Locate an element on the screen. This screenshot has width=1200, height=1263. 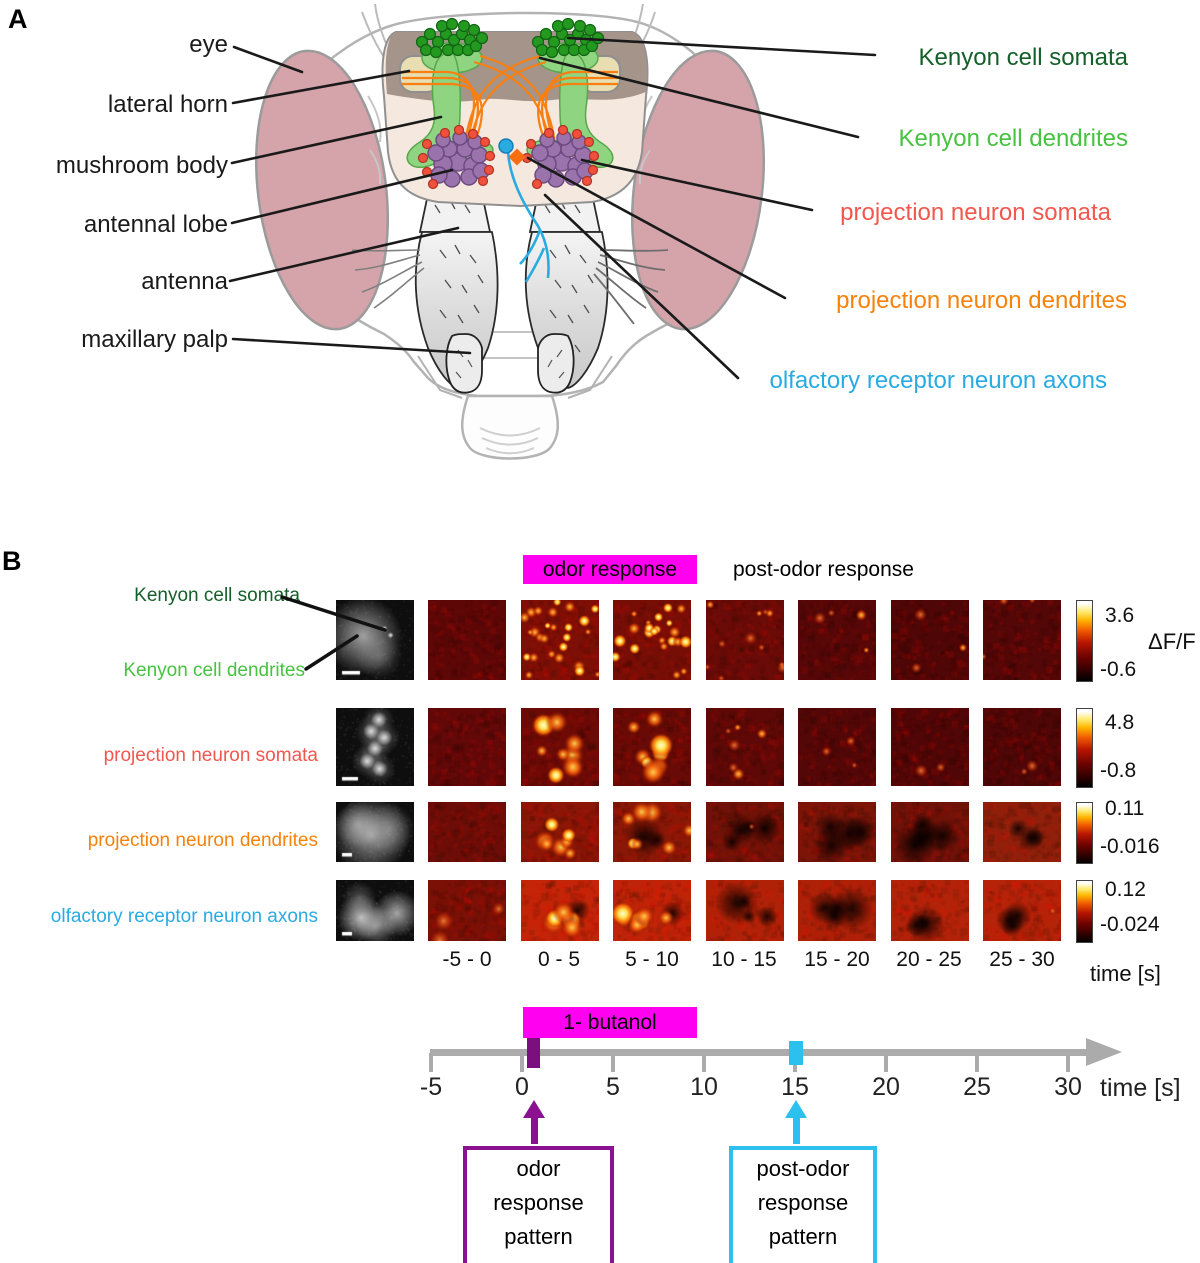
post-odor-response-pattern-box: post-odor response pattern is located at coordinates (803, 1204).